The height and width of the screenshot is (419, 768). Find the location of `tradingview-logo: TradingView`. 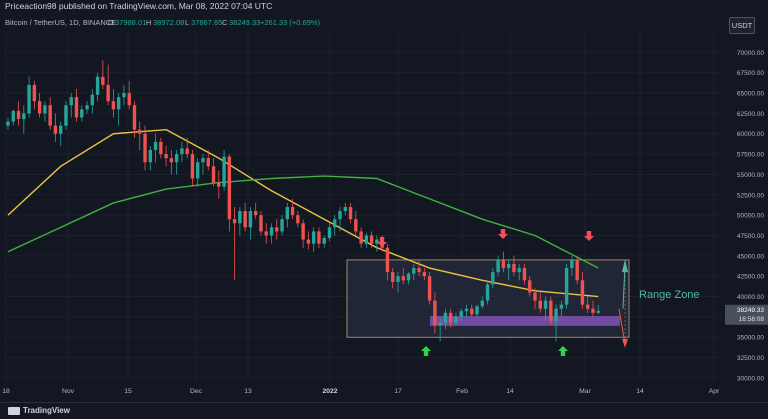

tradingview-logo: TradingView is located at coordinates (39, 410).